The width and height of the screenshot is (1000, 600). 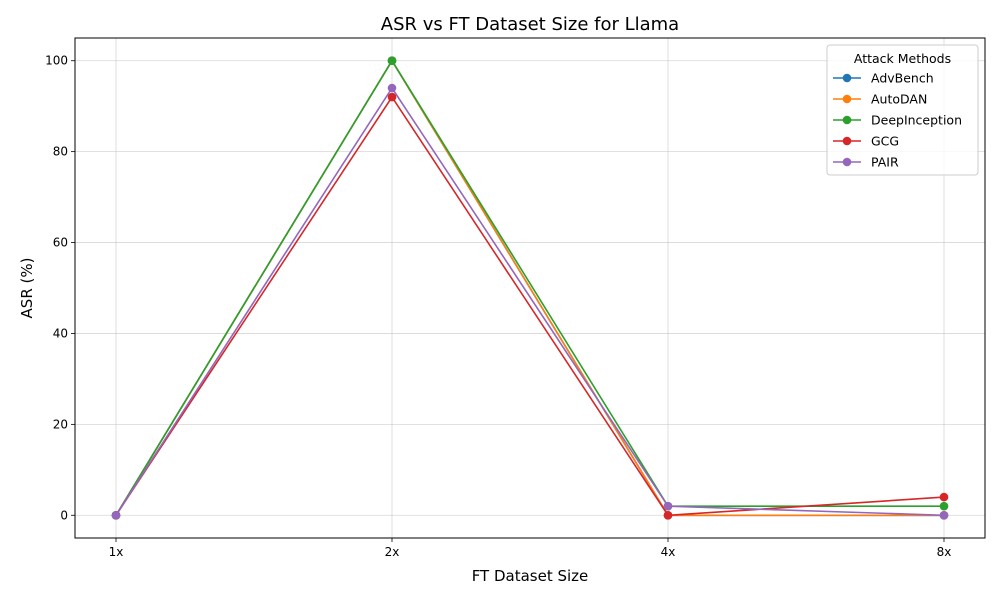 What do you see at coordinates (916, 120) in the screenshot?
I see `legend-label-deepinception: DeepInception` at bounding box center [916, 120].